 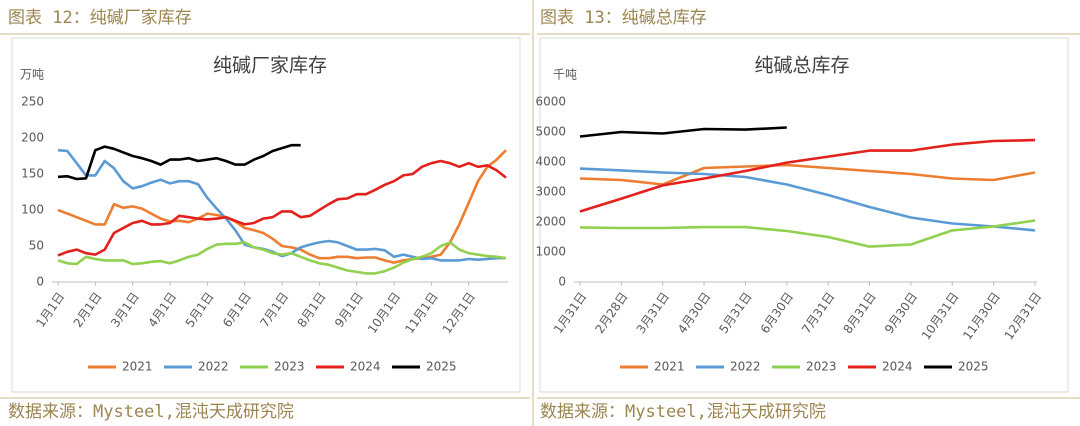 What do you see at coordinates (36, 246) in the screenshot?
I see `y-tick-label: 50` at bounding box center [36, 246].